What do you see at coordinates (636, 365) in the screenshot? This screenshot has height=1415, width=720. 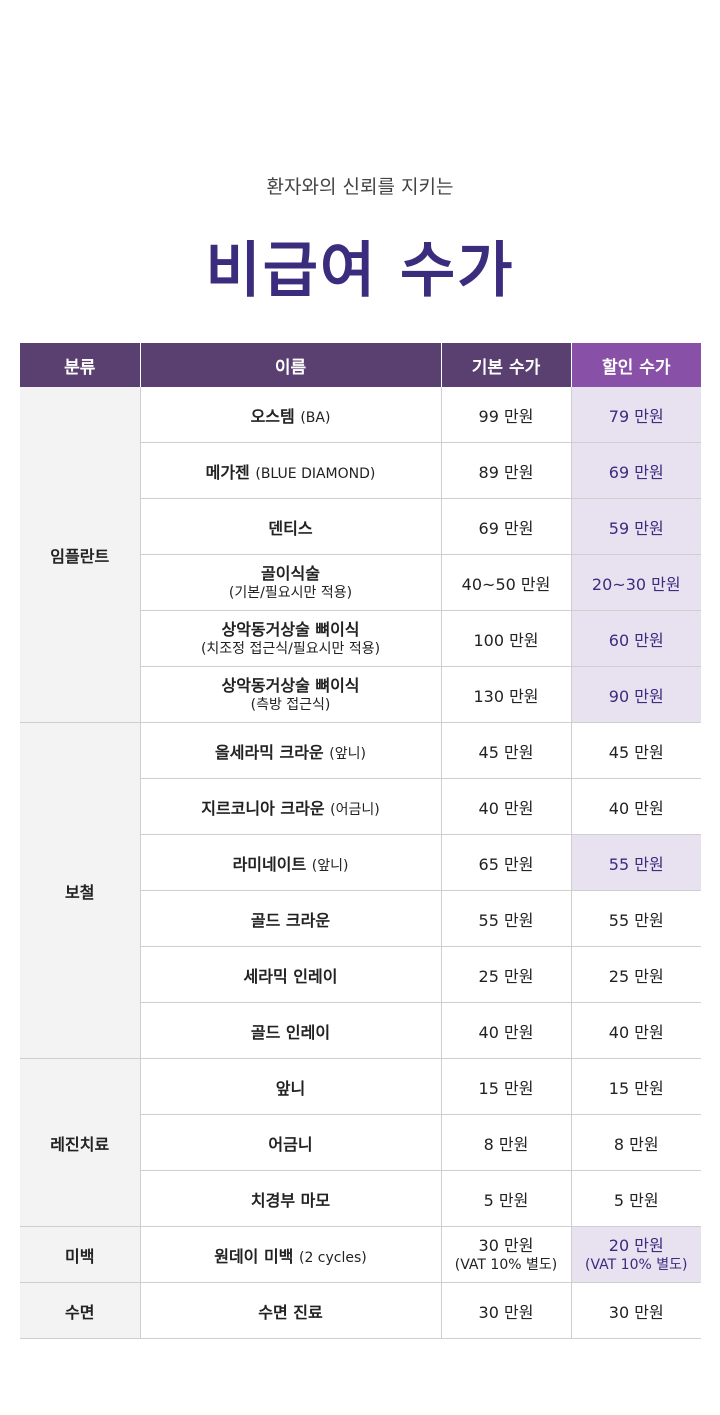 I see `header-discount-price: 할인 수가` at bounding box center [636, 365].